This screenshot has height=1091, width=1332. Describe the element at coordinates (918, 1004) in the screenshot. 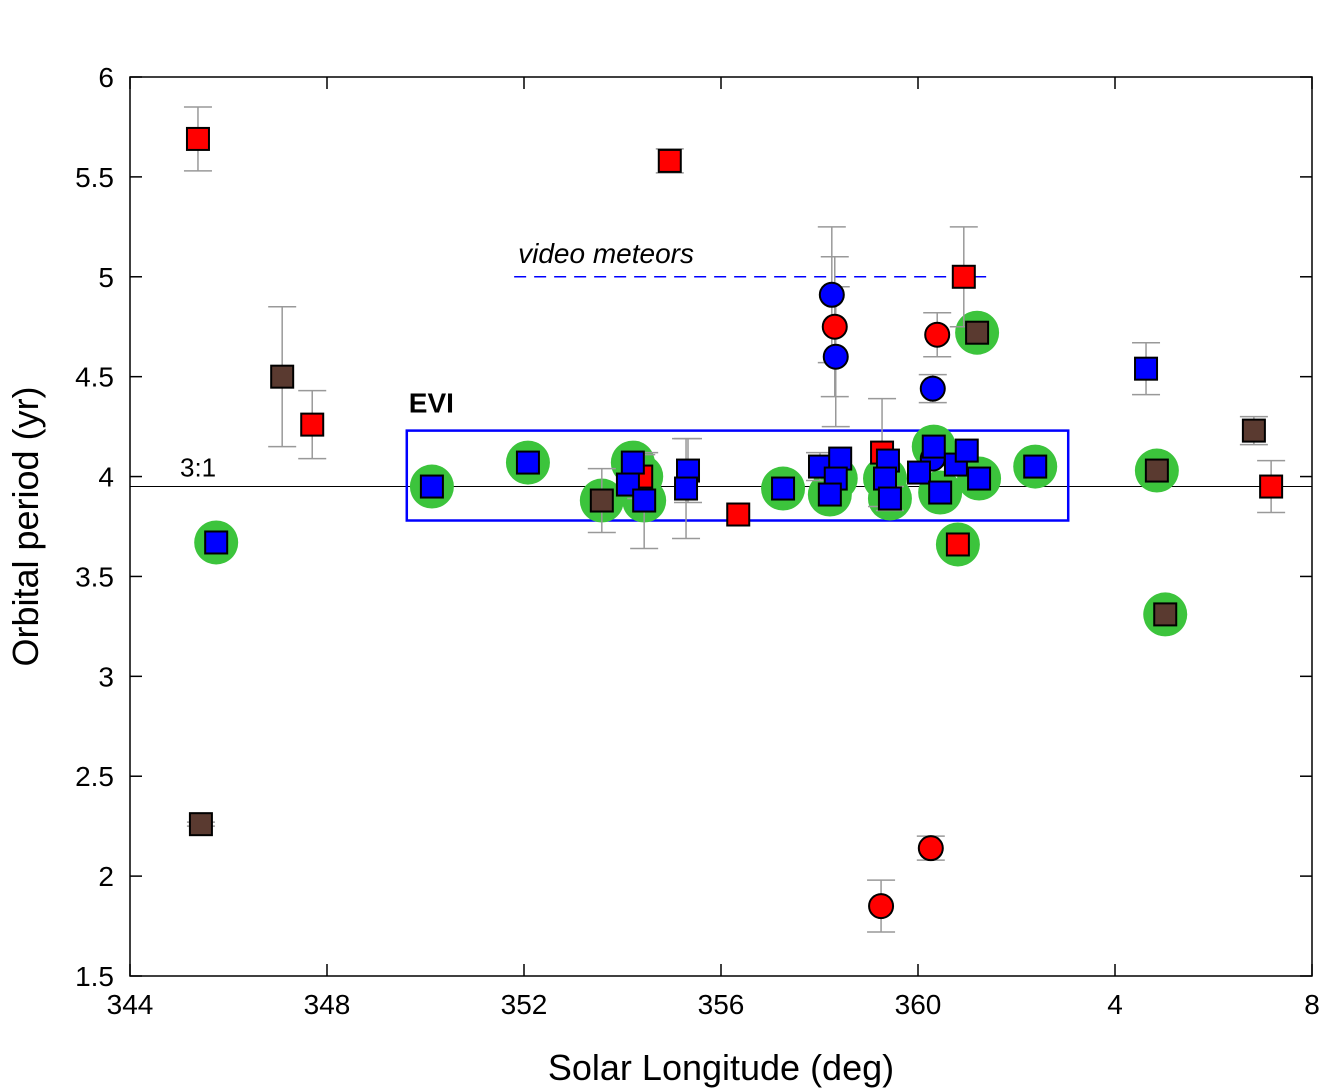

I see `x-tick-label: 360` at that location.